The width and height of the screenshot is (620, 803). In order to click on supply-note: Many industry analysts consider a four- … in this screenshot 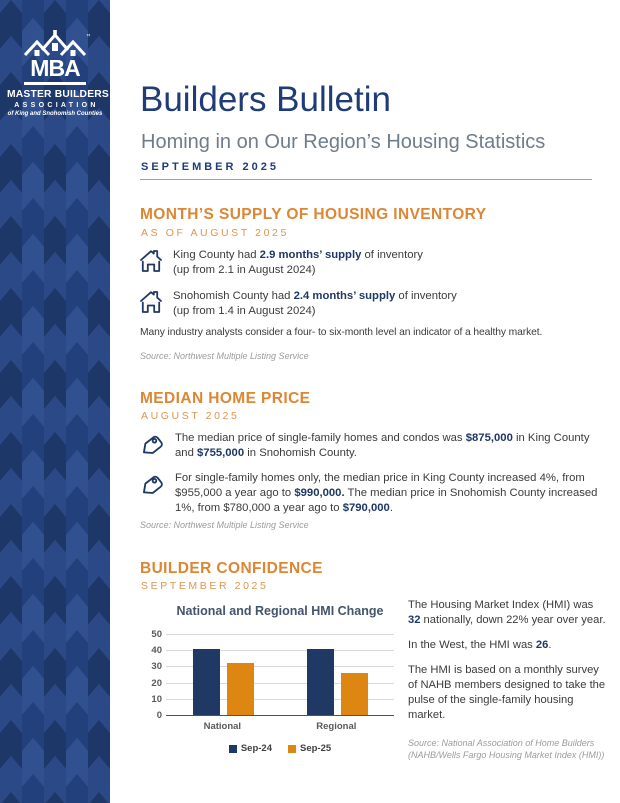, I will do `click(341, 332)`.